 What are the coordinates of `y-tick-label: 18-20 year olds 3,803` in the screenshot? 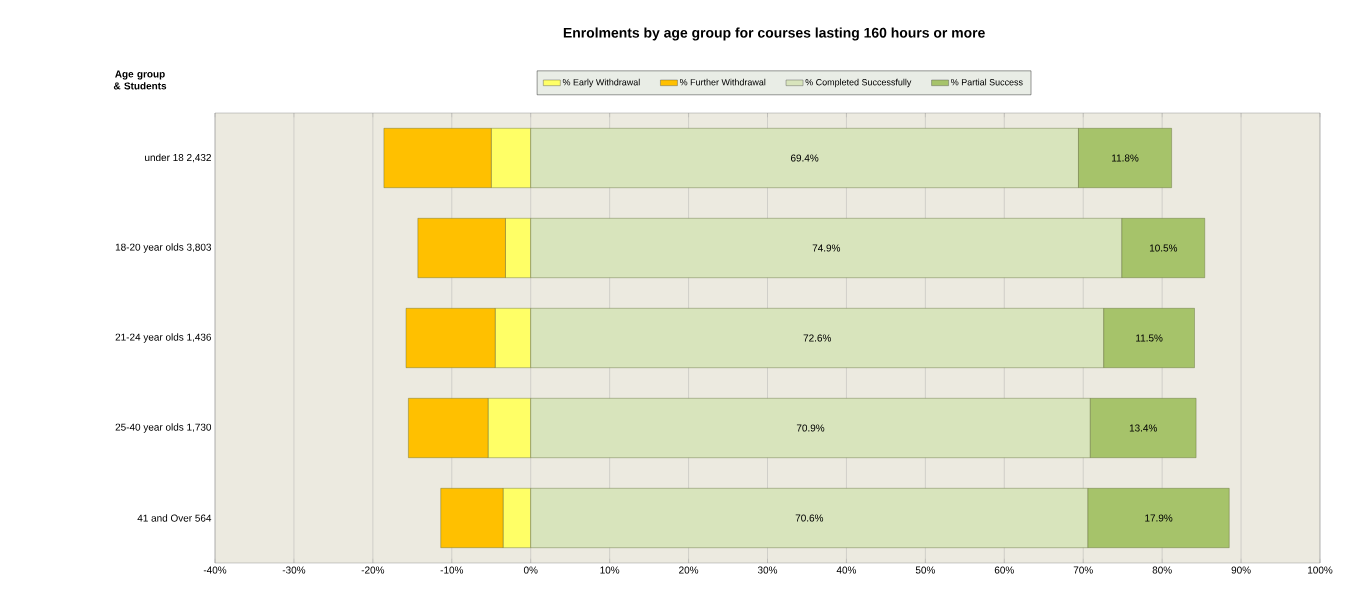 It's located at (163, 248).